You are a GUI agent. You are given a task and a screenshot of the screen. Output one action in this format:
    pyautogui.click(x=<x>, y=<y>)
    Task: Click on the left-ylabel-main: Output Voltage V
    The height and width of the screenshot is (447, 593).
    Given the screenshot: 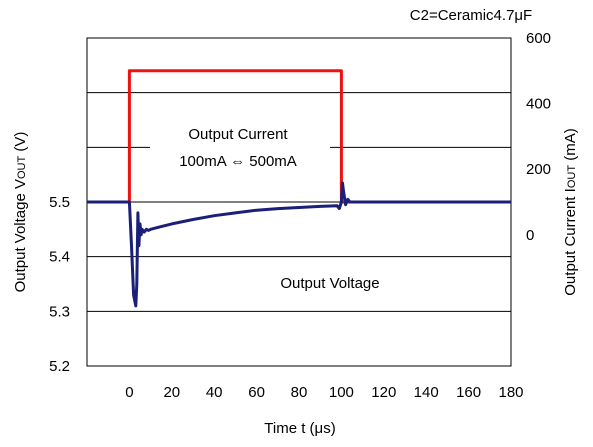 What is the action you would take?
    pyautogui.click(x=20, y=235)
    